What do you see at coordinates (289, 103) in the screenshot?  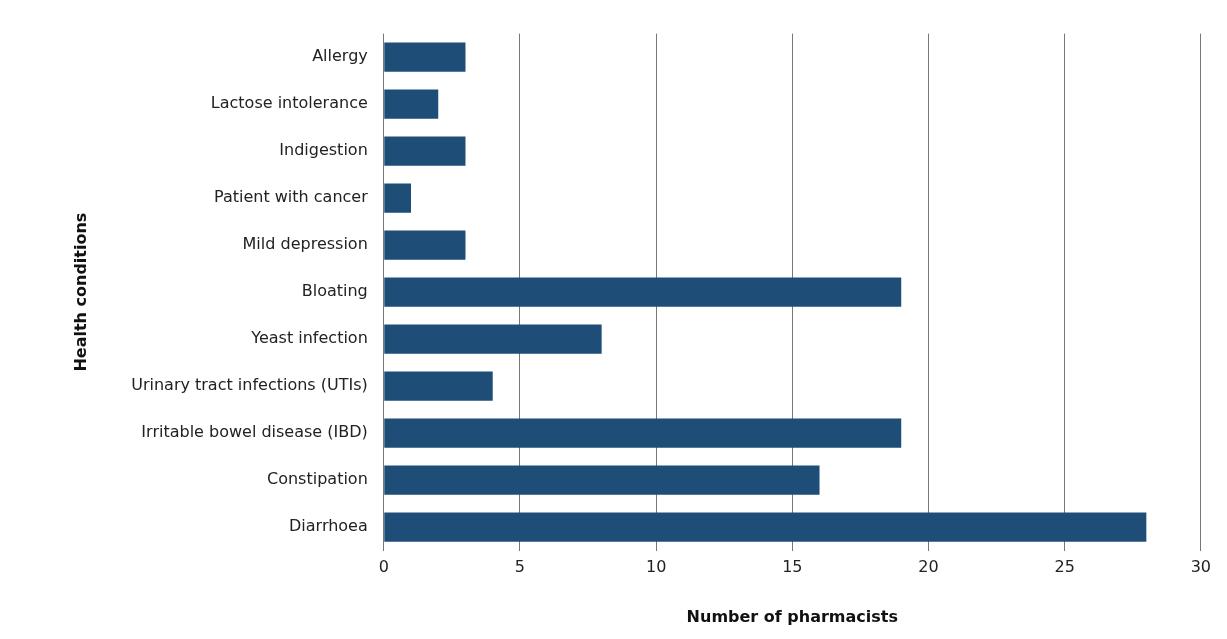 I see `y-tick-label: Lactose intolerance` at bounding box center [289, 103].